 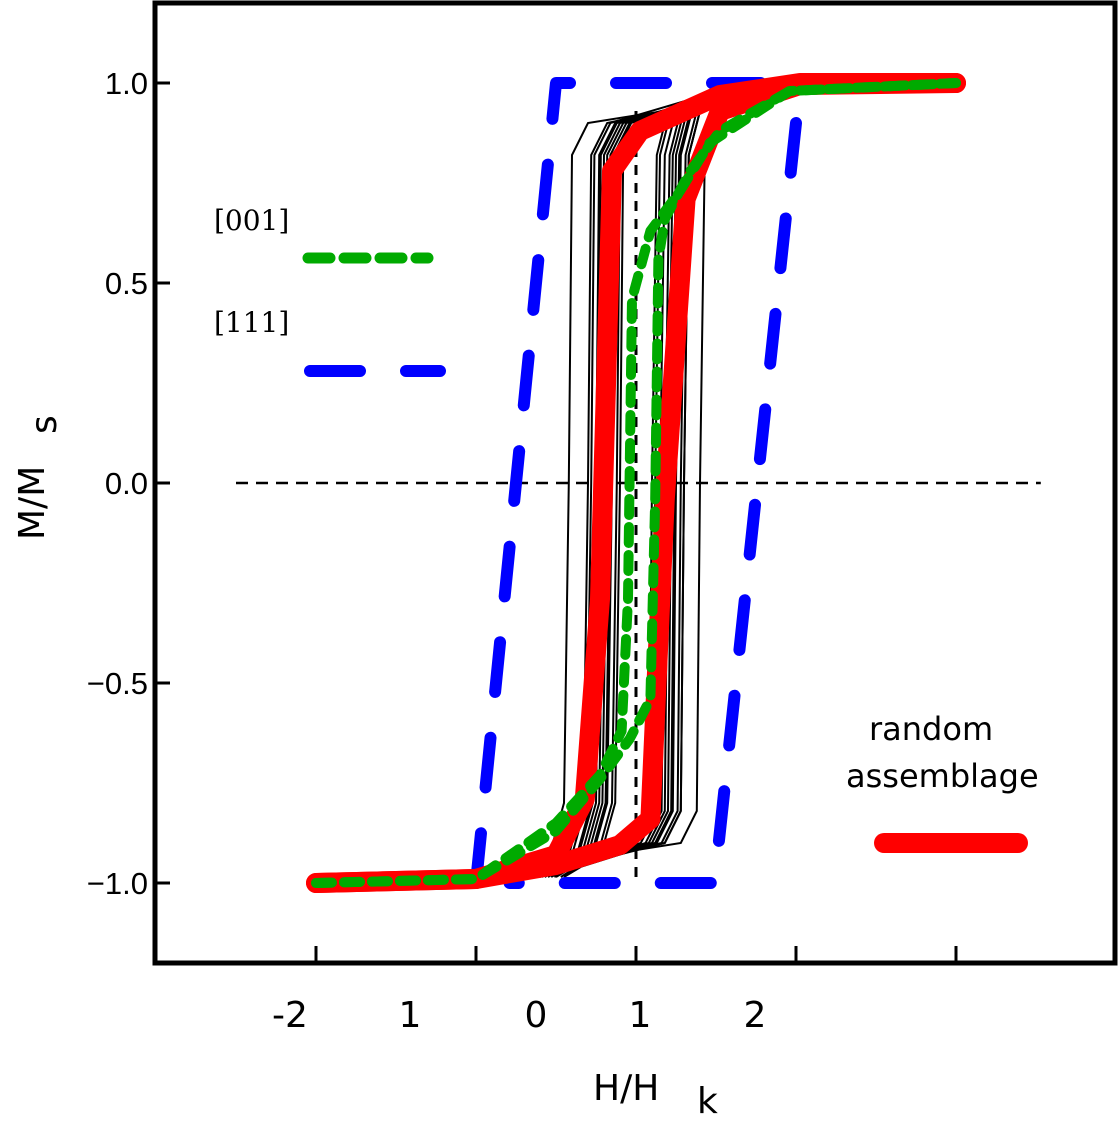 What do you see at coordinates (117, 883) in the screenshot?
I see `y-tick-label: −1.0` at bounding box center [117, 883].